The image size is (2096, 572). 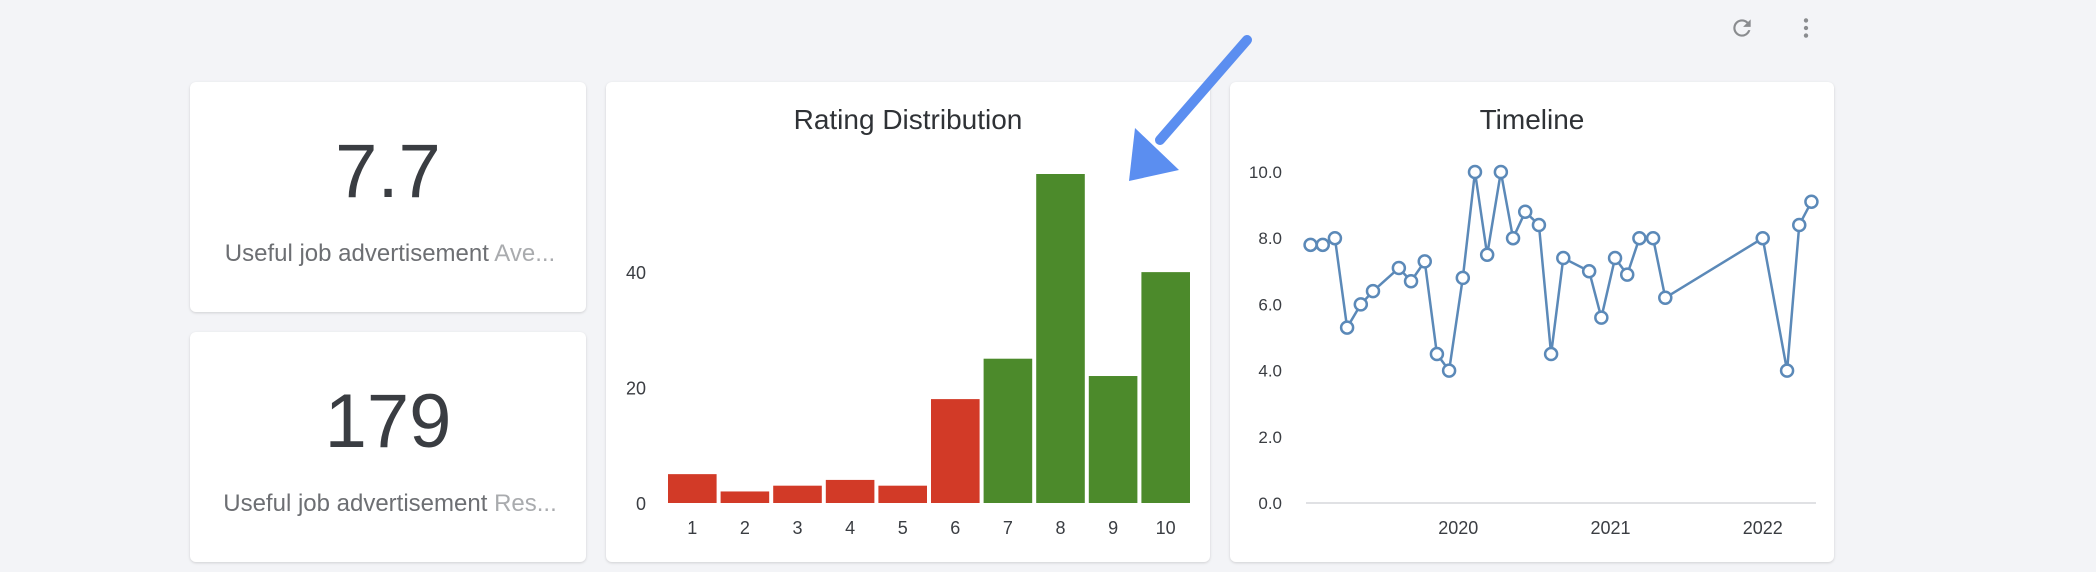 I want to click on y-tick-label: 4.0, so click(x=1270, y=371).